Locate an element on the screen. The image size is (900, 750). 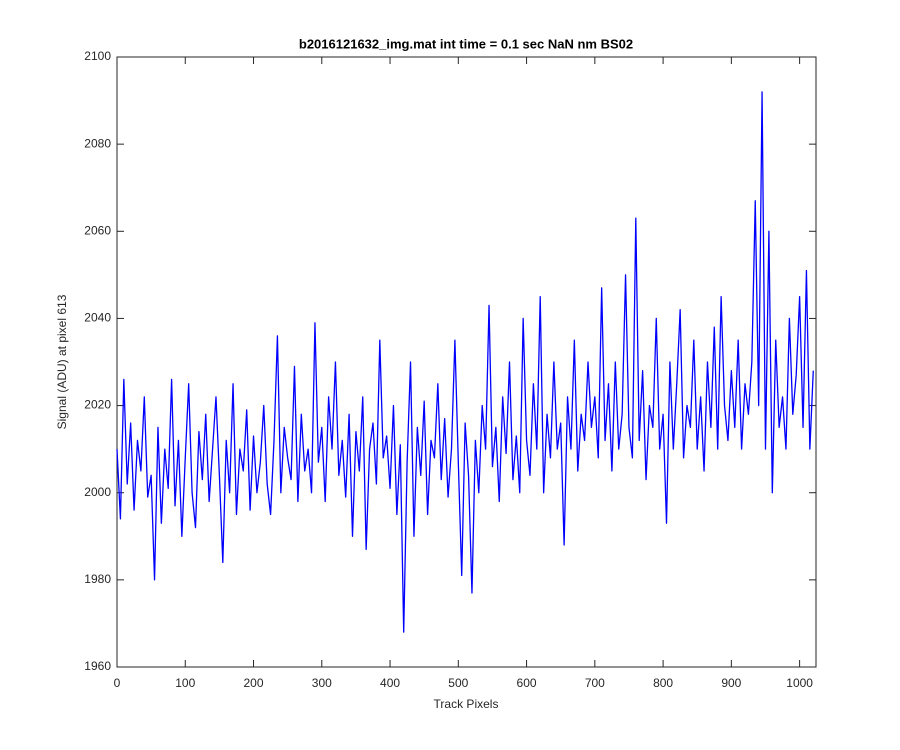
y-tick-label: 2060 is located at coordinates (97, 230).